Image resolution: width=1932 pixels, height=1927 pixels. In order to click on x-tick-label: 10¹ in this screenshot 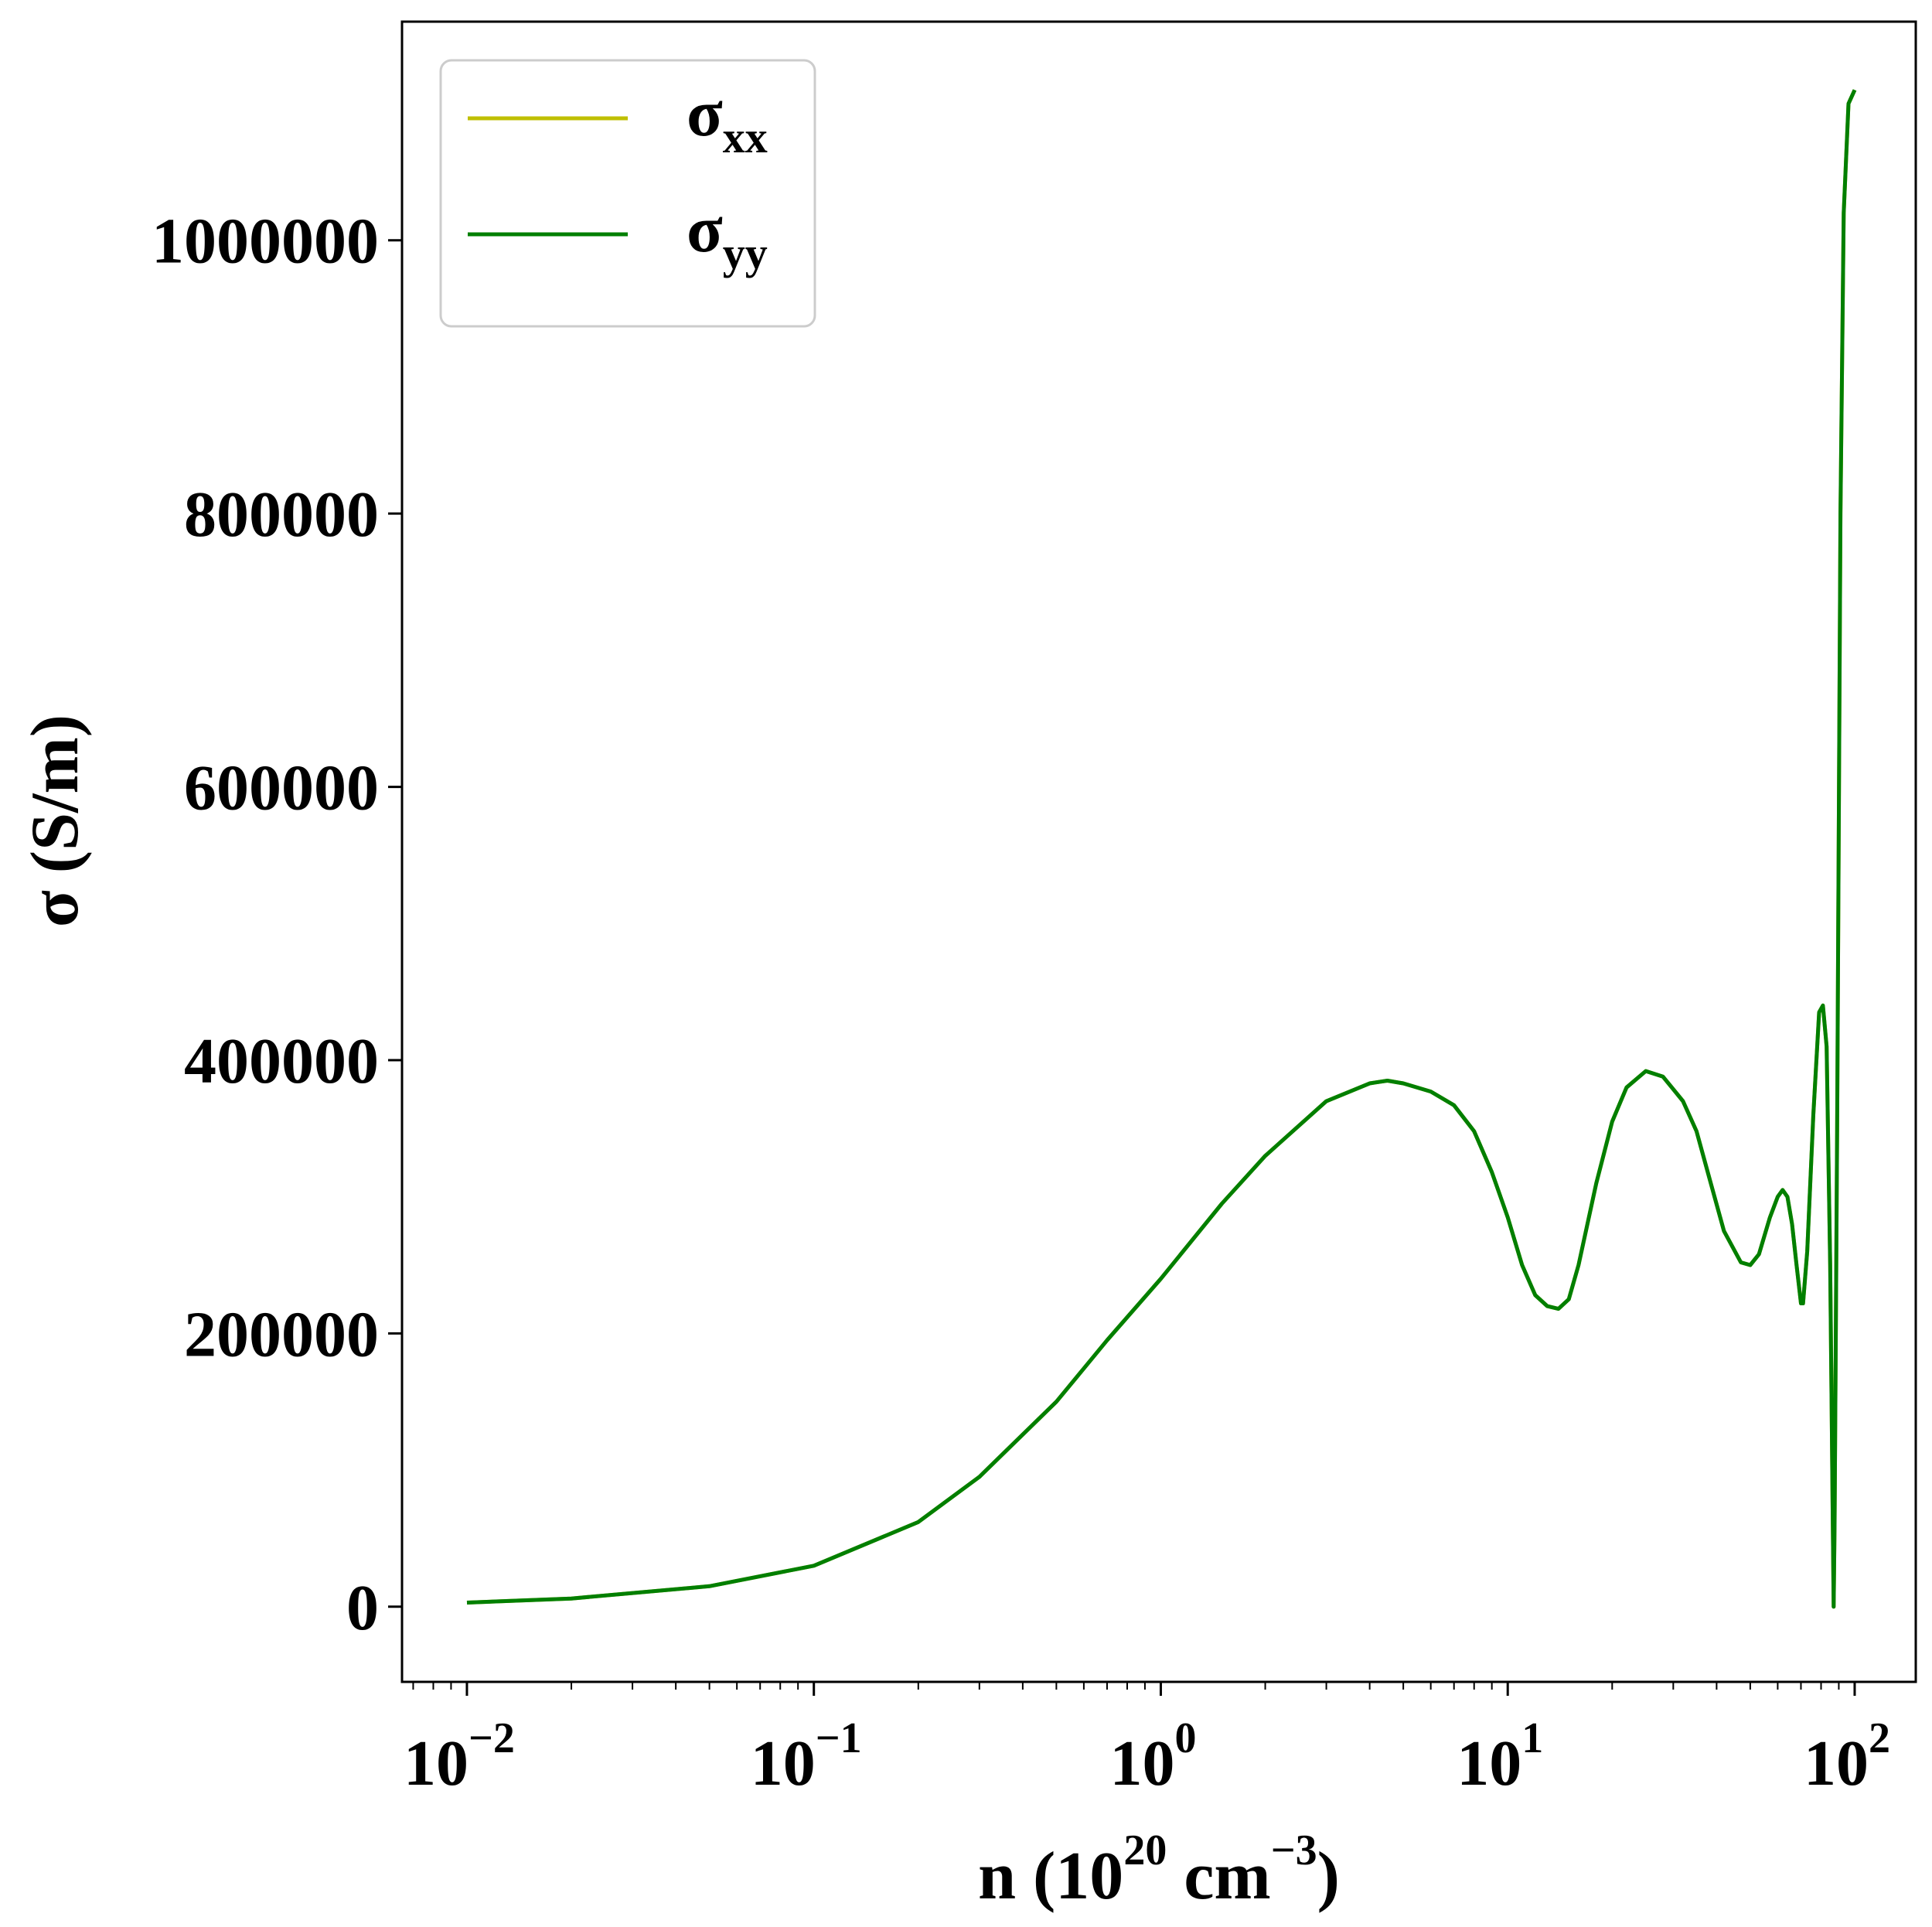, I will do `click(1500, 1756)`.